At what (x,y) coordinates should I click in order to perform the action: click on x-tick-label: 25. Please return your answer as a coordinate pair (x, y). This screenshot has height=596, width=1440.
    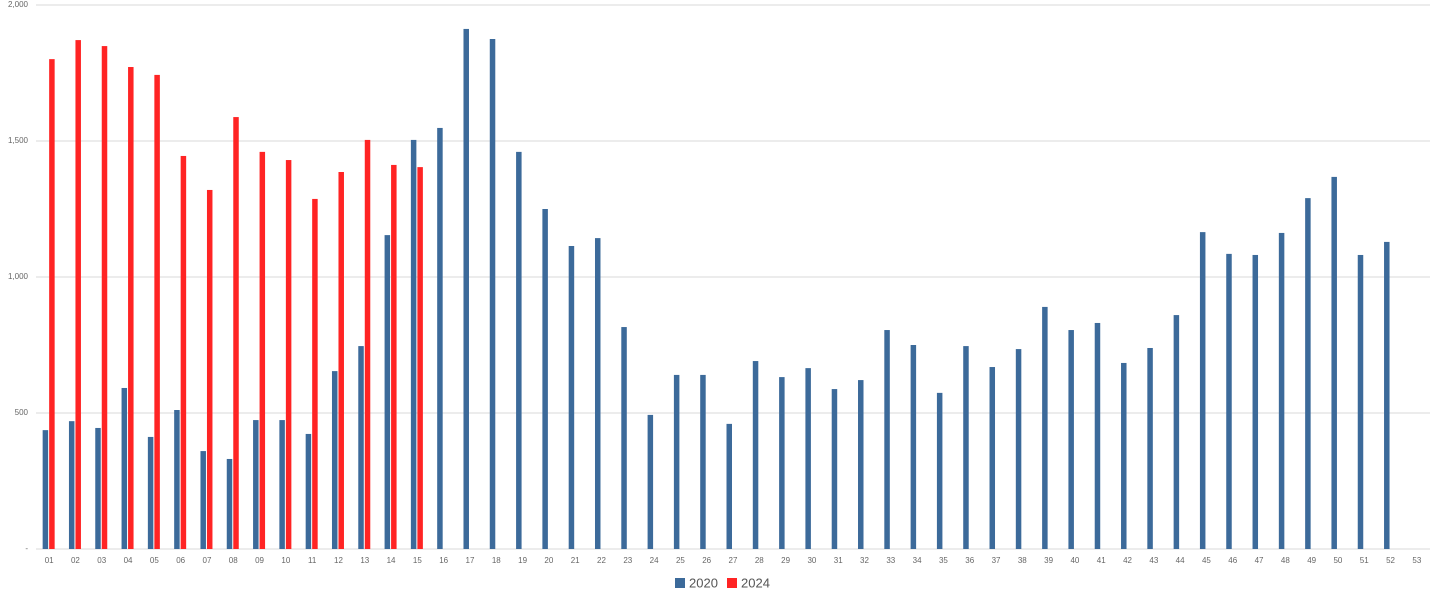
    Looking at the image, I should click on (680, 560).